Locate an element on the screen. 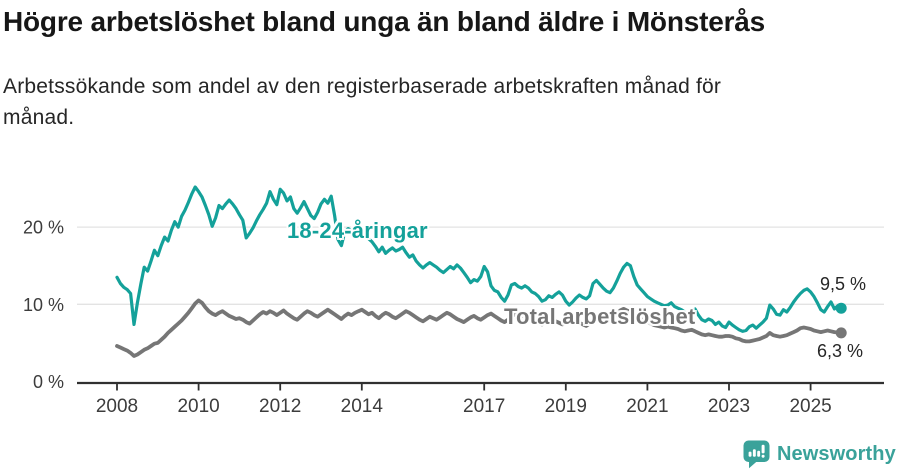  y-axis-tick-label: 10 % is located at coordinates (43, 305).